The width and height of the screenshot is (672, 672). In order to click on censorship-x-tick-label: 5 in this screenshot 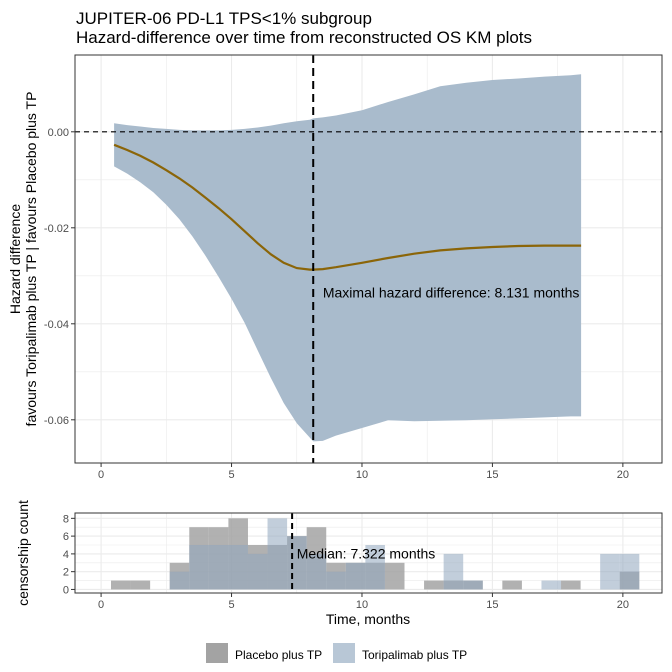, I will do `click(231, 605)`.